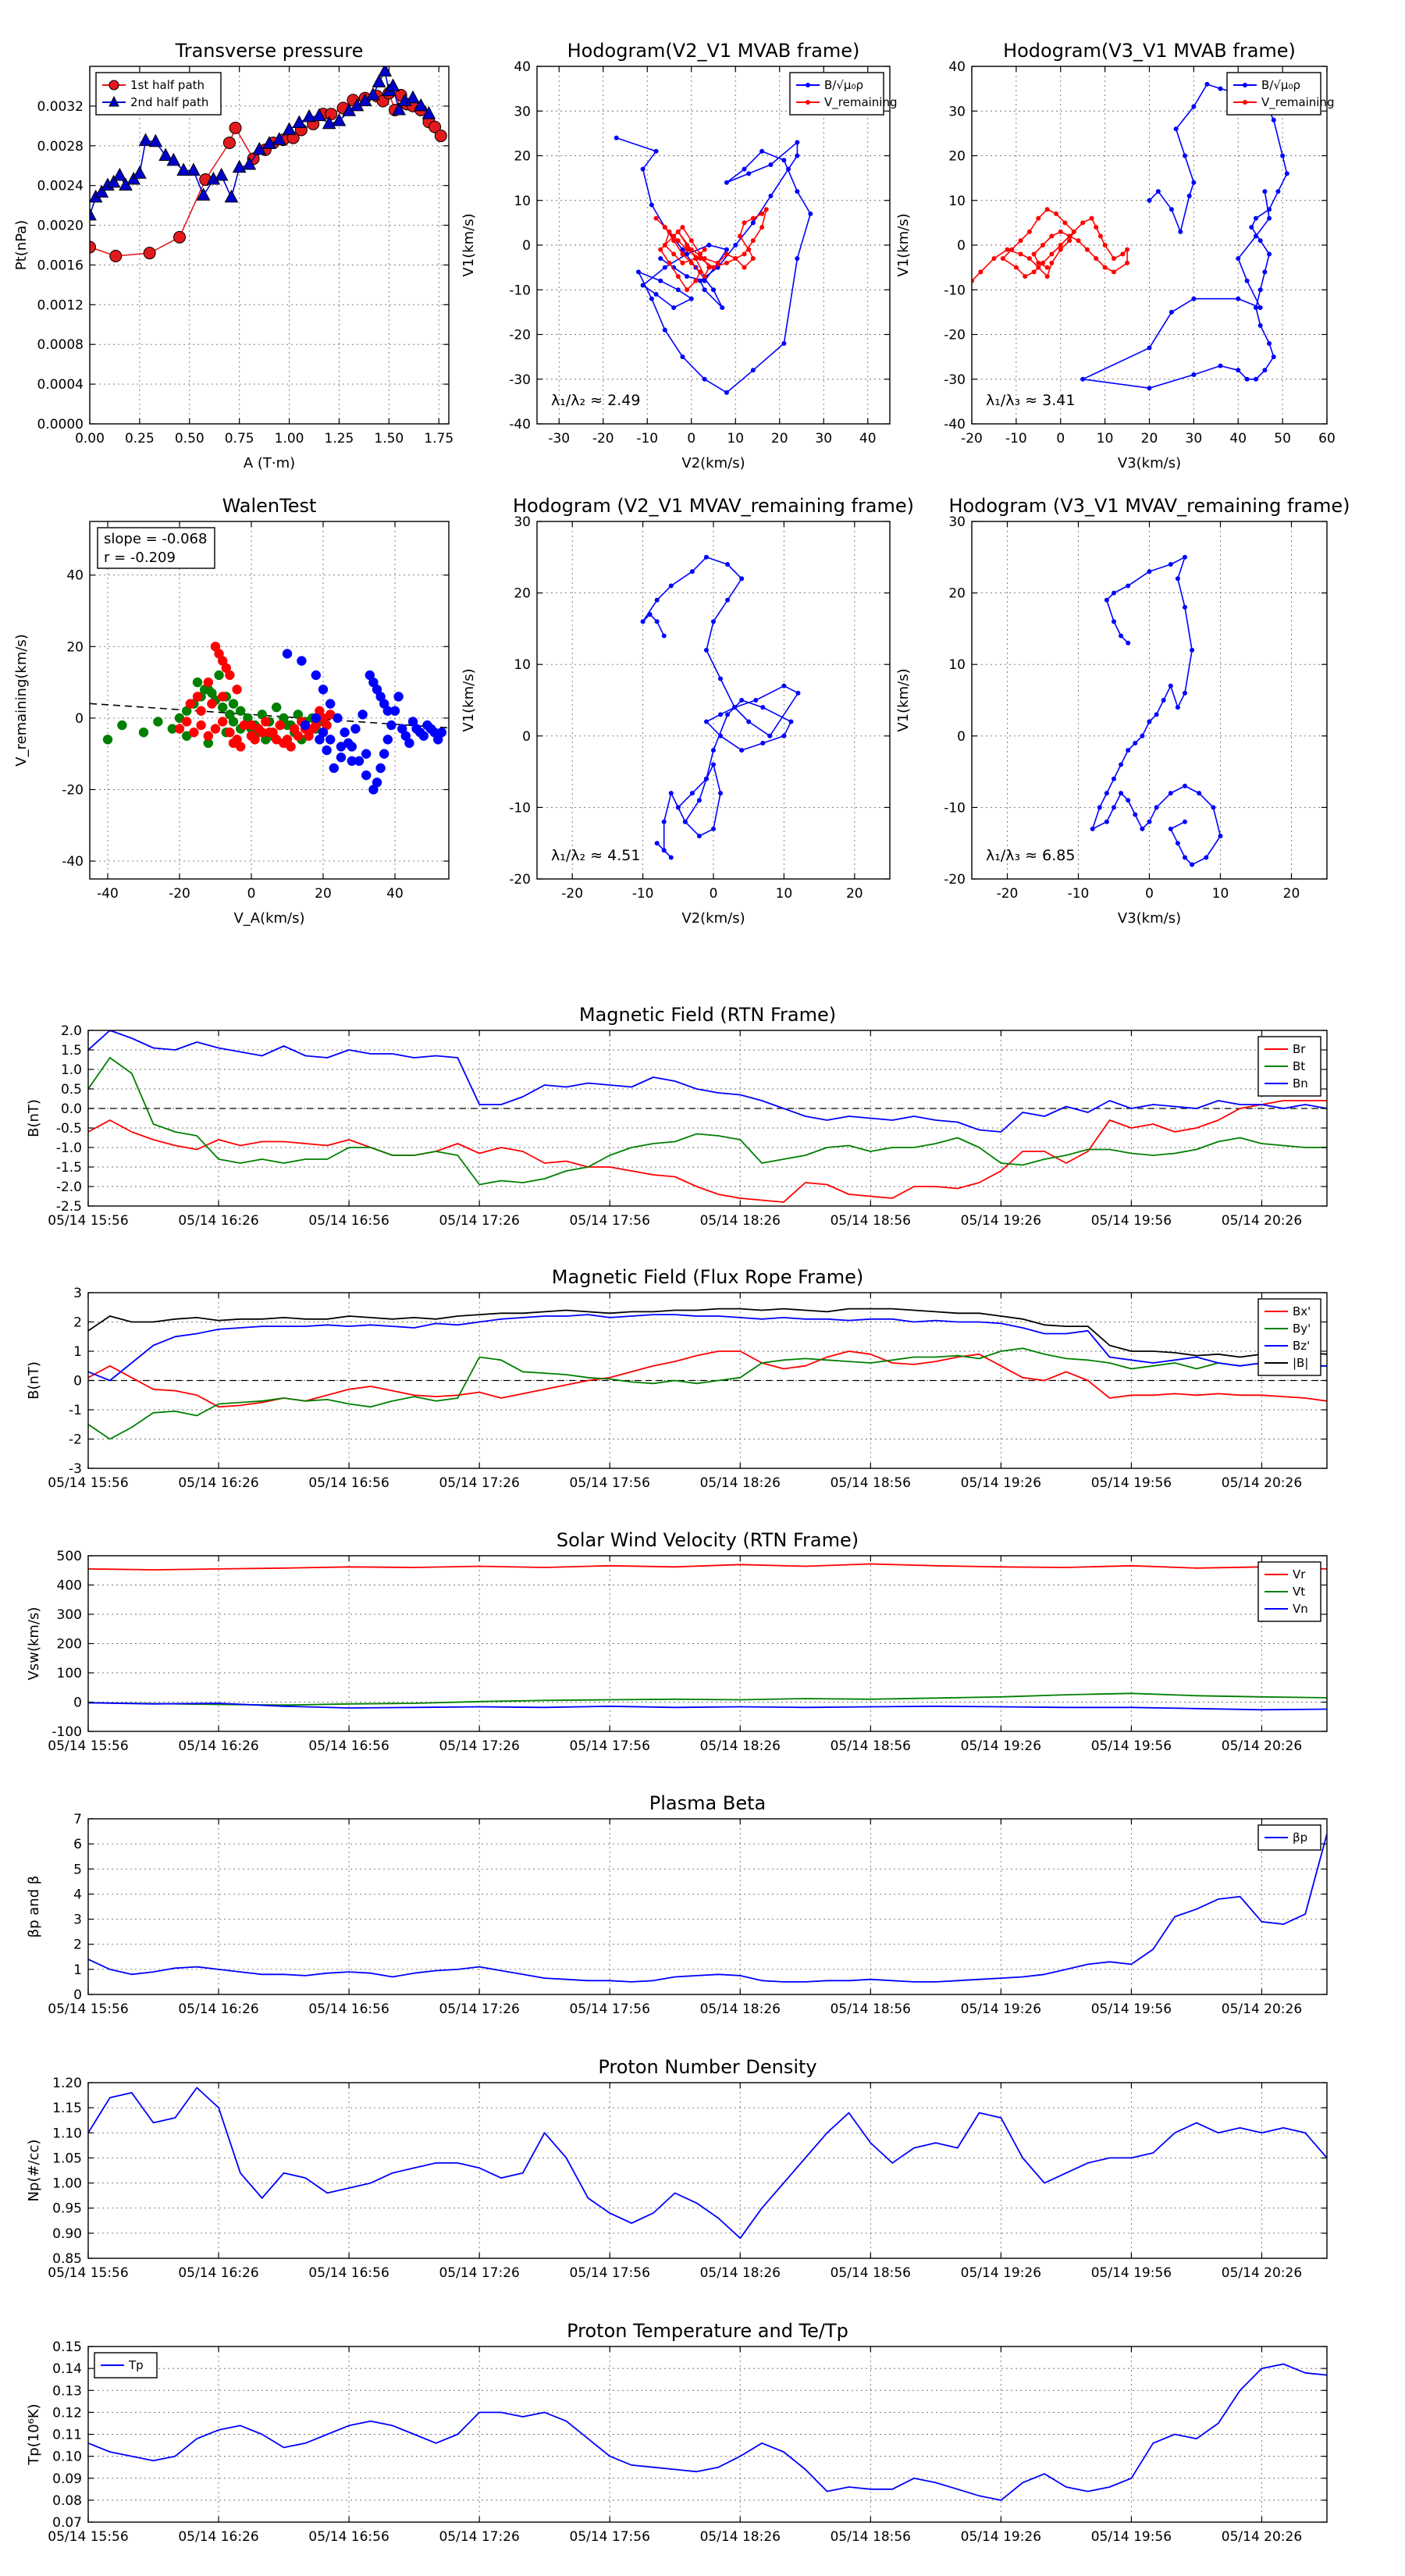  Describe the element at coordinates (957, 594) in the screenshot. I see `tick-label-y: 20` at that location.